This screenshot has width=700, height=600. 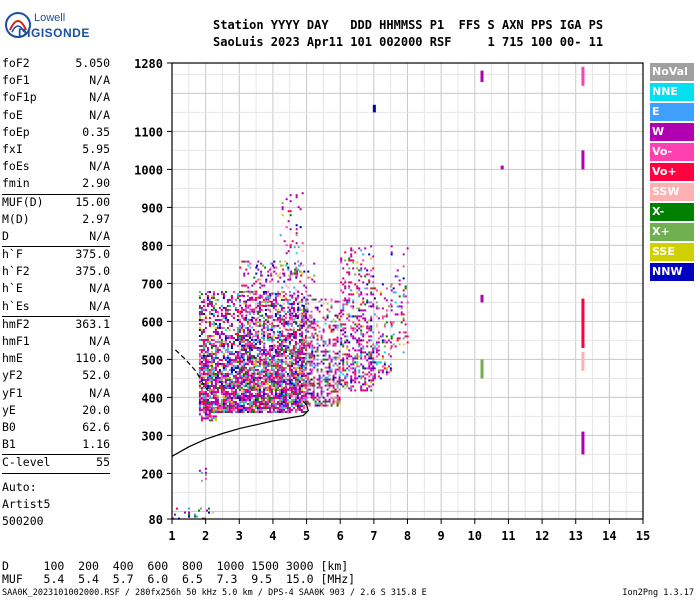 What do you see at coordinates (16, 218) in the screenshot?
I see `param-name: M(D)` at bounding box center [16, 218].